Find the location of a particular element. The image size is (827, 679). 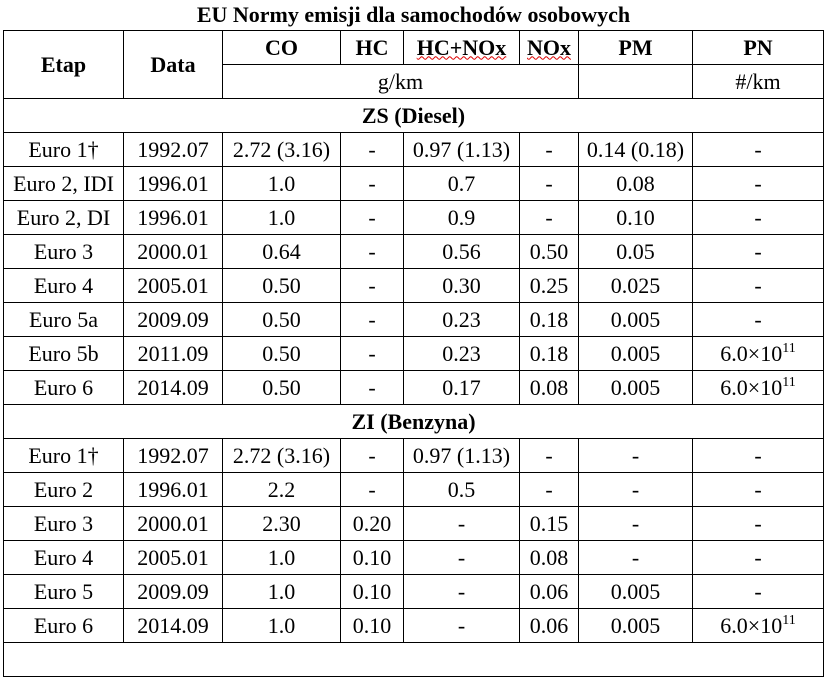

data-row: Euro 1† 1992.07 2.72 (3.16) -0.97 (1.13) - - - is located at coordinates (413, 455).